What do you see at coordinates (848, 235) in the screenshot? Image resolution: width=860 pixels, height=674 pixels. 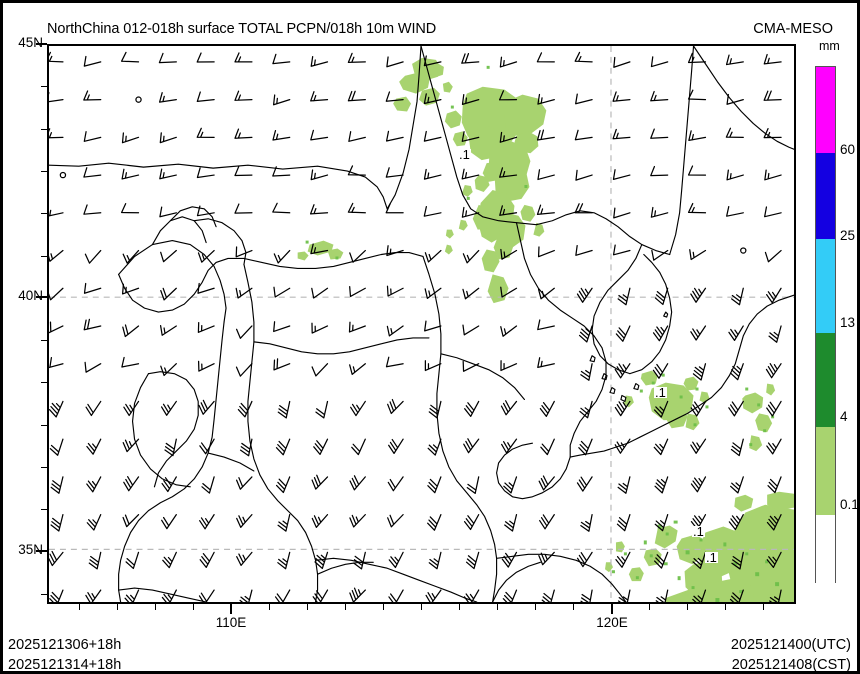 I see `colorbar-tick-25: 25` at bounding box center [848, 235].